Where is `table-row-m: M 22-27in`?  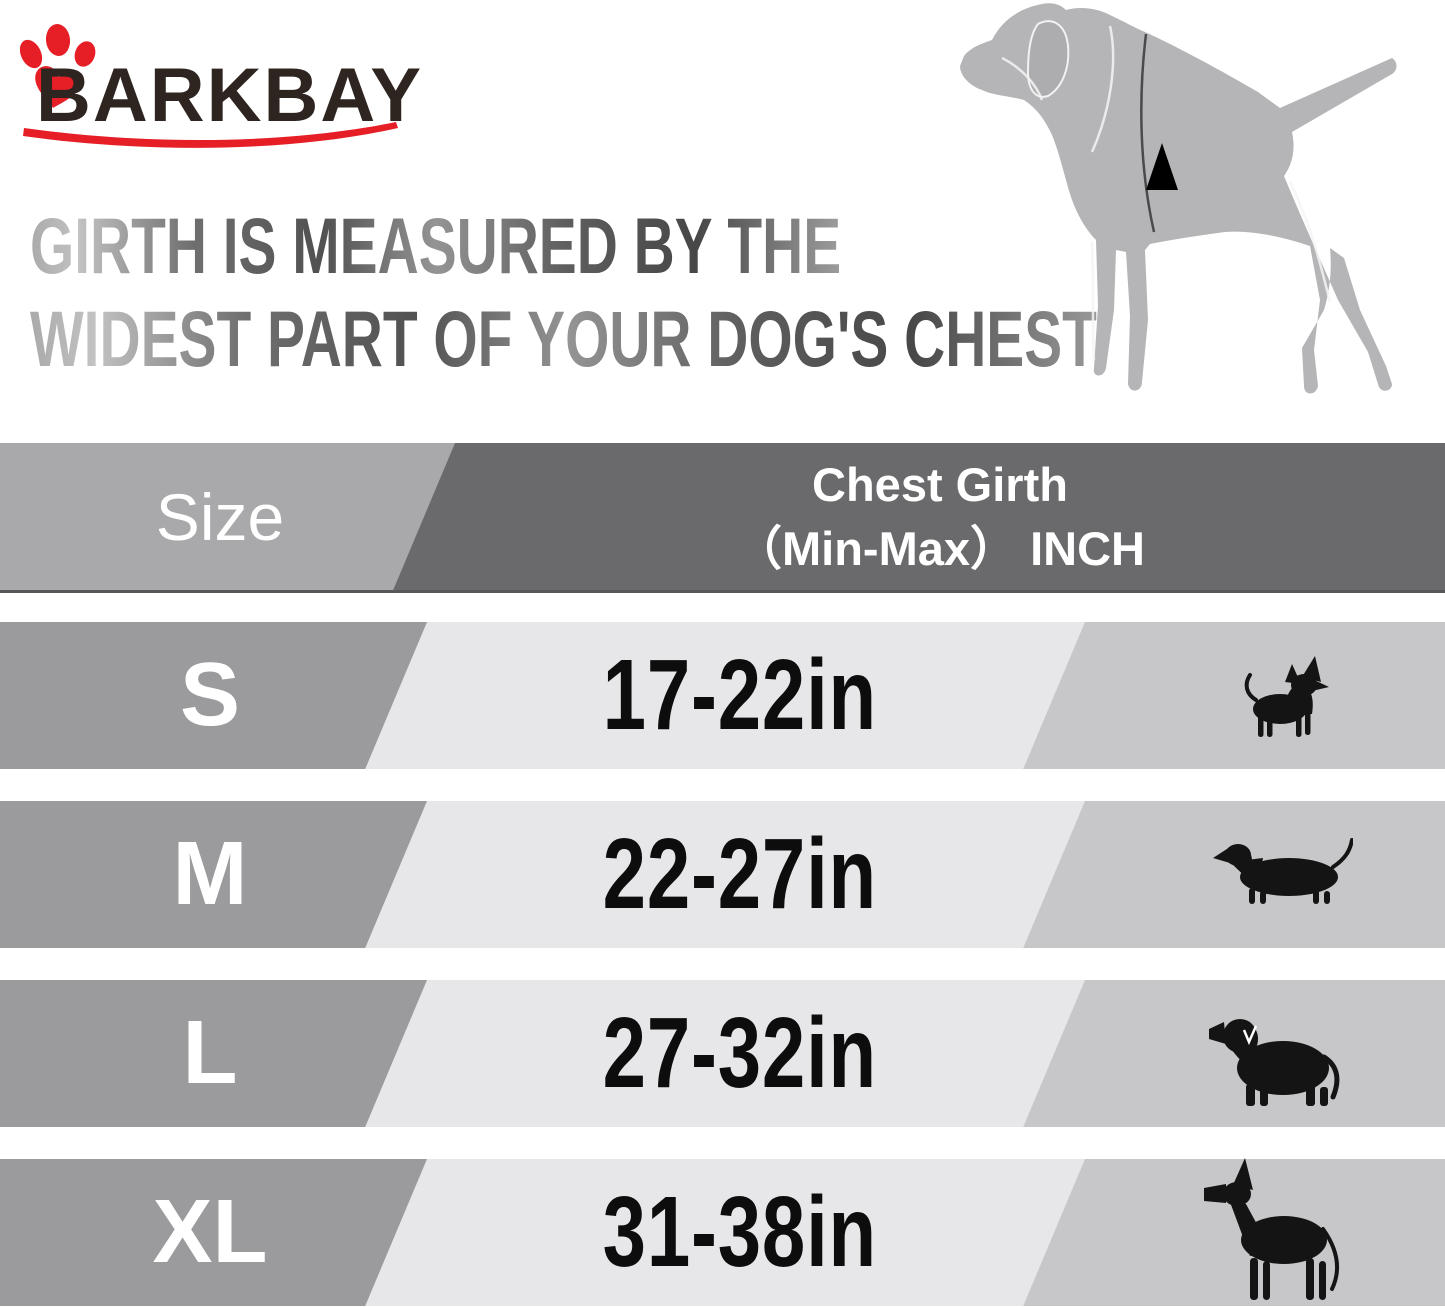
table-row-m: M 22-27in is located at coordinates (722, 874).